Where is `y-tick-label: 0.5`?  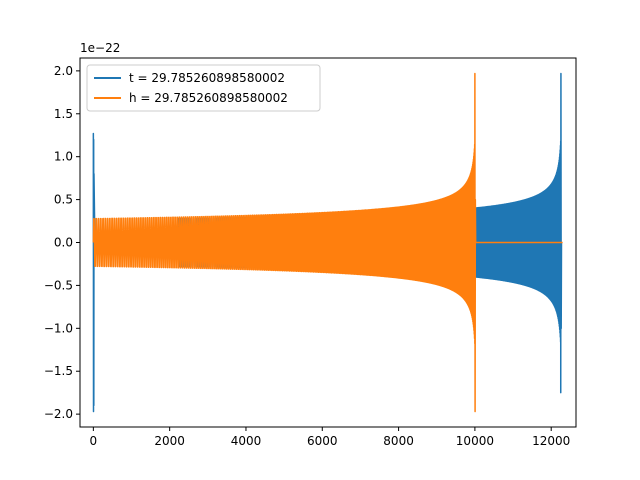
y-tick-label: 0.5 is located at coordinates (63, 200).